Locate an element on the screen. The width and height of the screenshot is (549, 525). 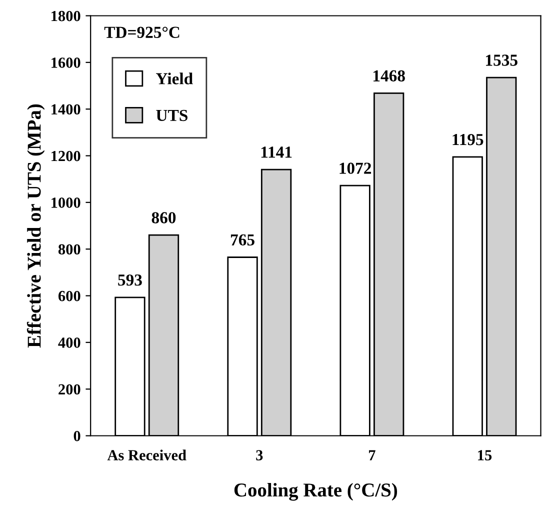
x-axis-title: Cooling Rate (°C/S) is located at coordinates (316, 491).